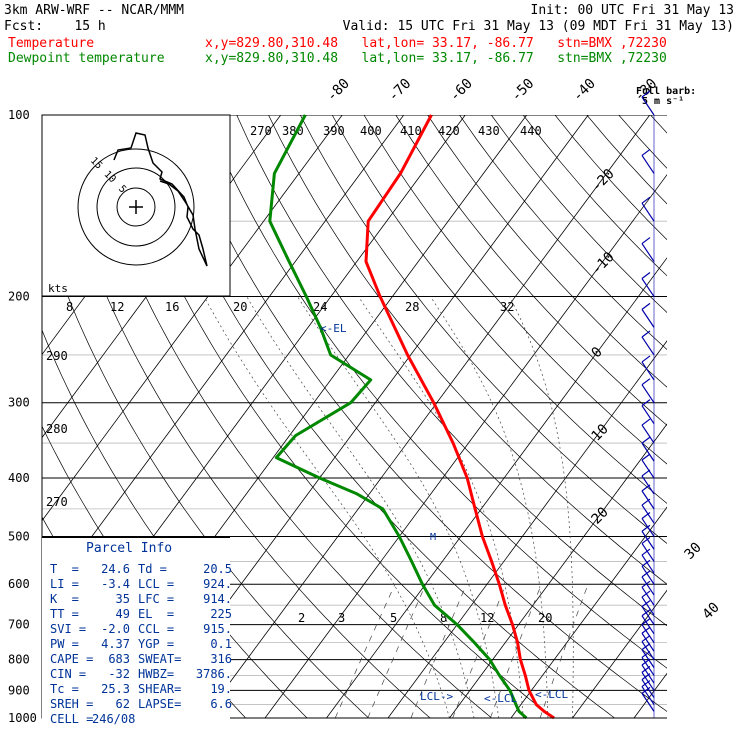  What do you see at coordinates (217, 584) in the screenshot?
I see `parcel-info-cell: 924.` at bounding box center [217, 584].